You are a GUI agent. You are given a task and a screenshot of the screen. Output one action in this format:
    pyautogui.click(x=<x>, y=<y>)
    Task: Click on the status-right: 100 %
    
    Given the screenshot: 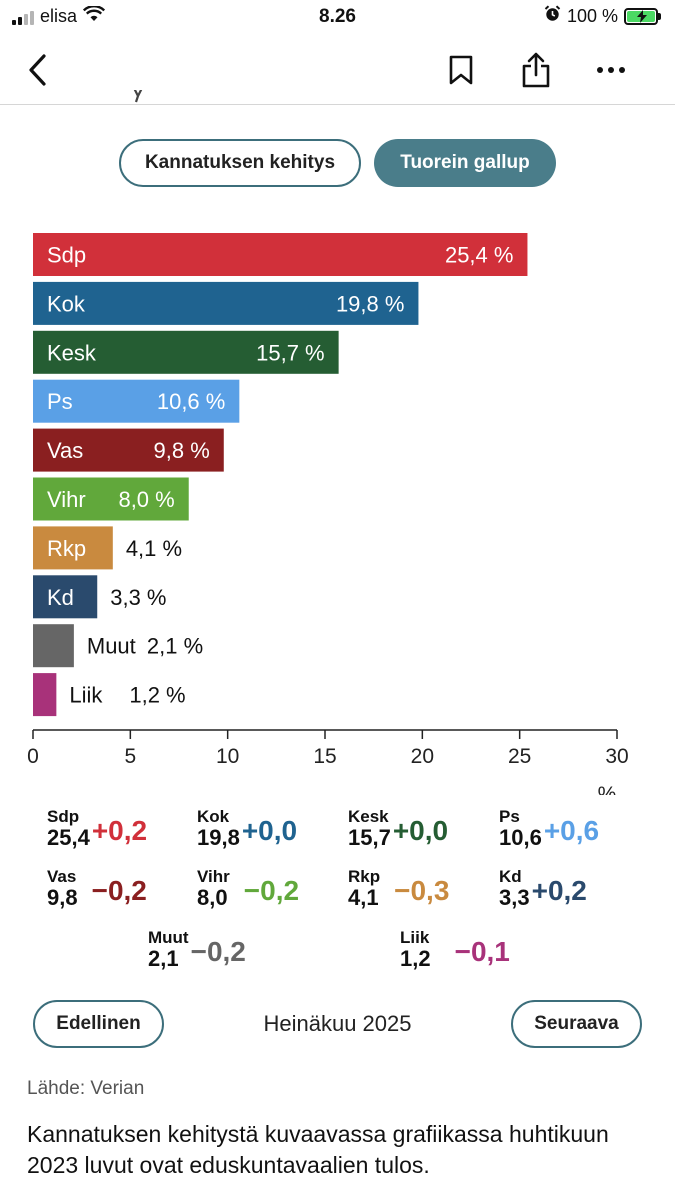 What is the action you would take?
    pyautogui.click(x=602, y=16)
    